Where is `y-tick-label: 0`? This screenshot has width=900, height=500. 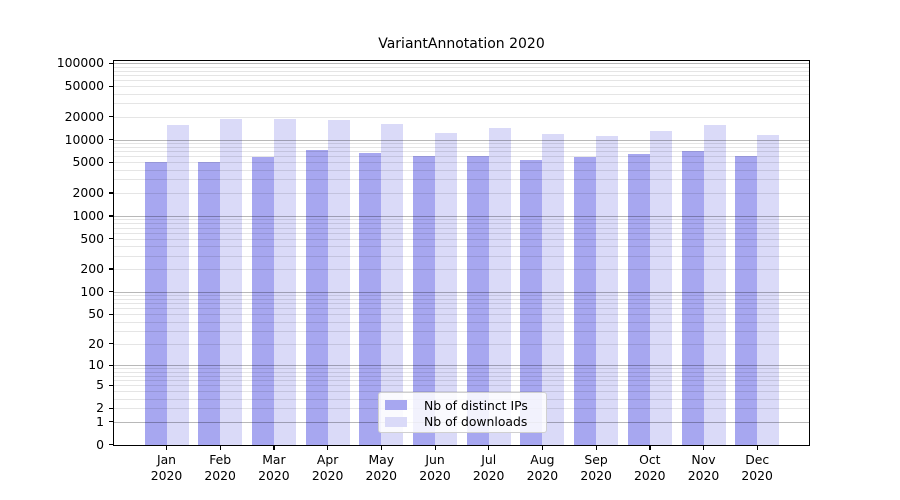 y-tick-label: 0 is located at coordinates (100, 444).